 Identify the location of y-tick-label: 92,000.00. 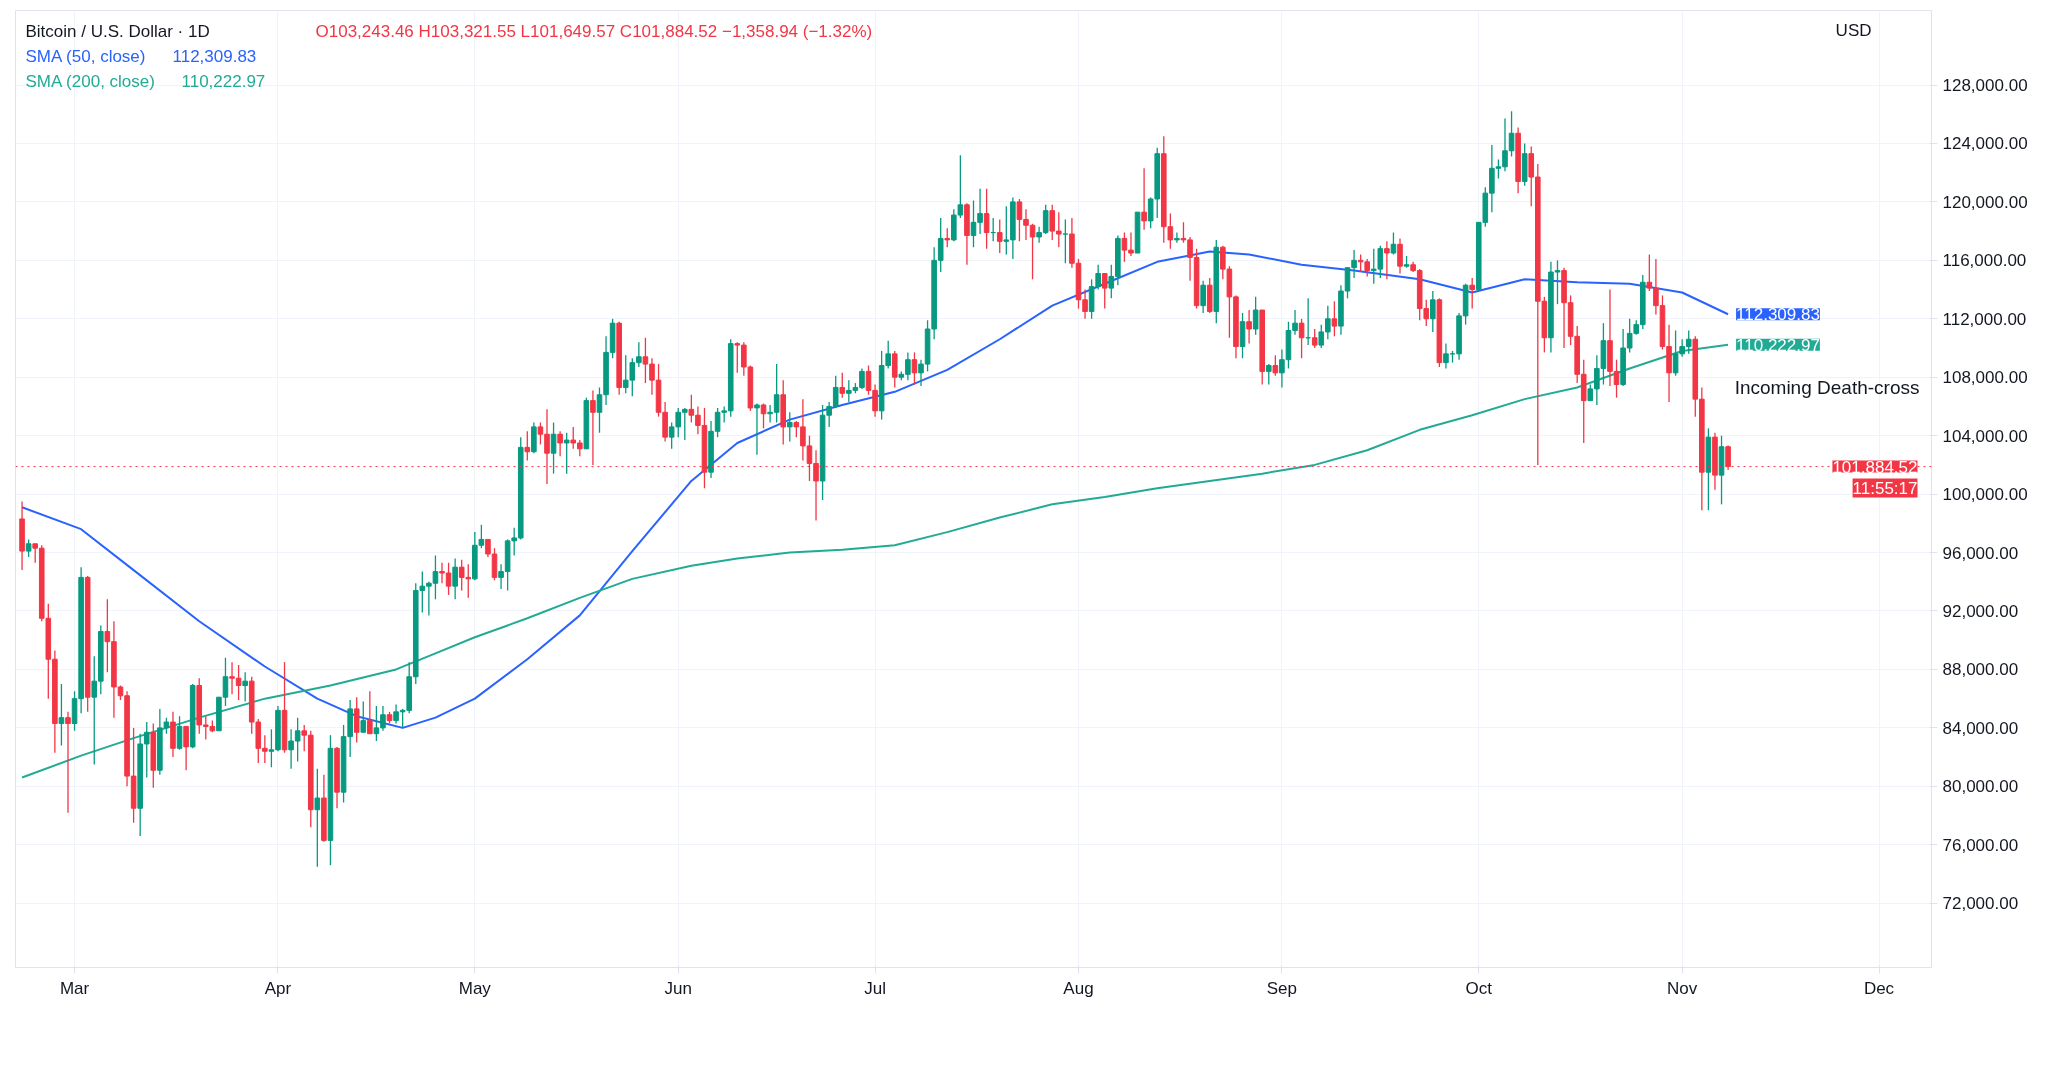
(1980, 611).